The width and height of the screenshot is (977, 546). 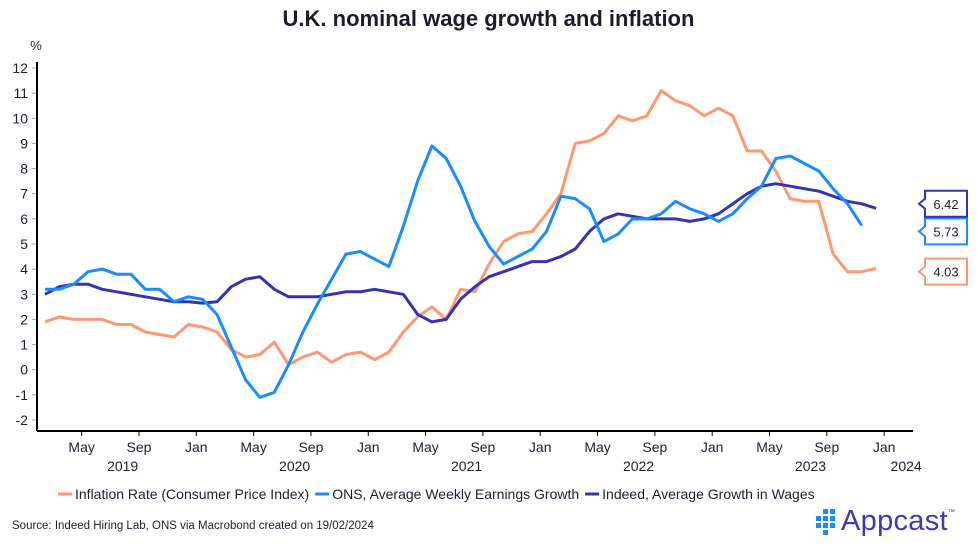 I want to click on y-tick-label: 12, so click(x=20, y=68).